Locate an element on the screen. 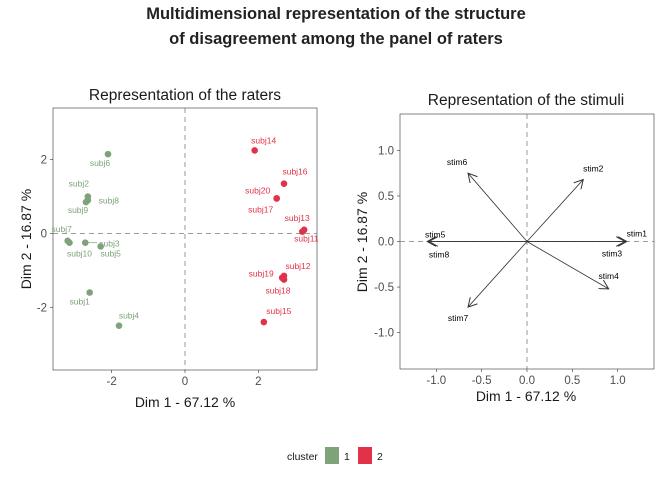 The width and height of the screenshot is (672, 480). rater-label-subj17: subj17 is located at coordinates (260, 209).